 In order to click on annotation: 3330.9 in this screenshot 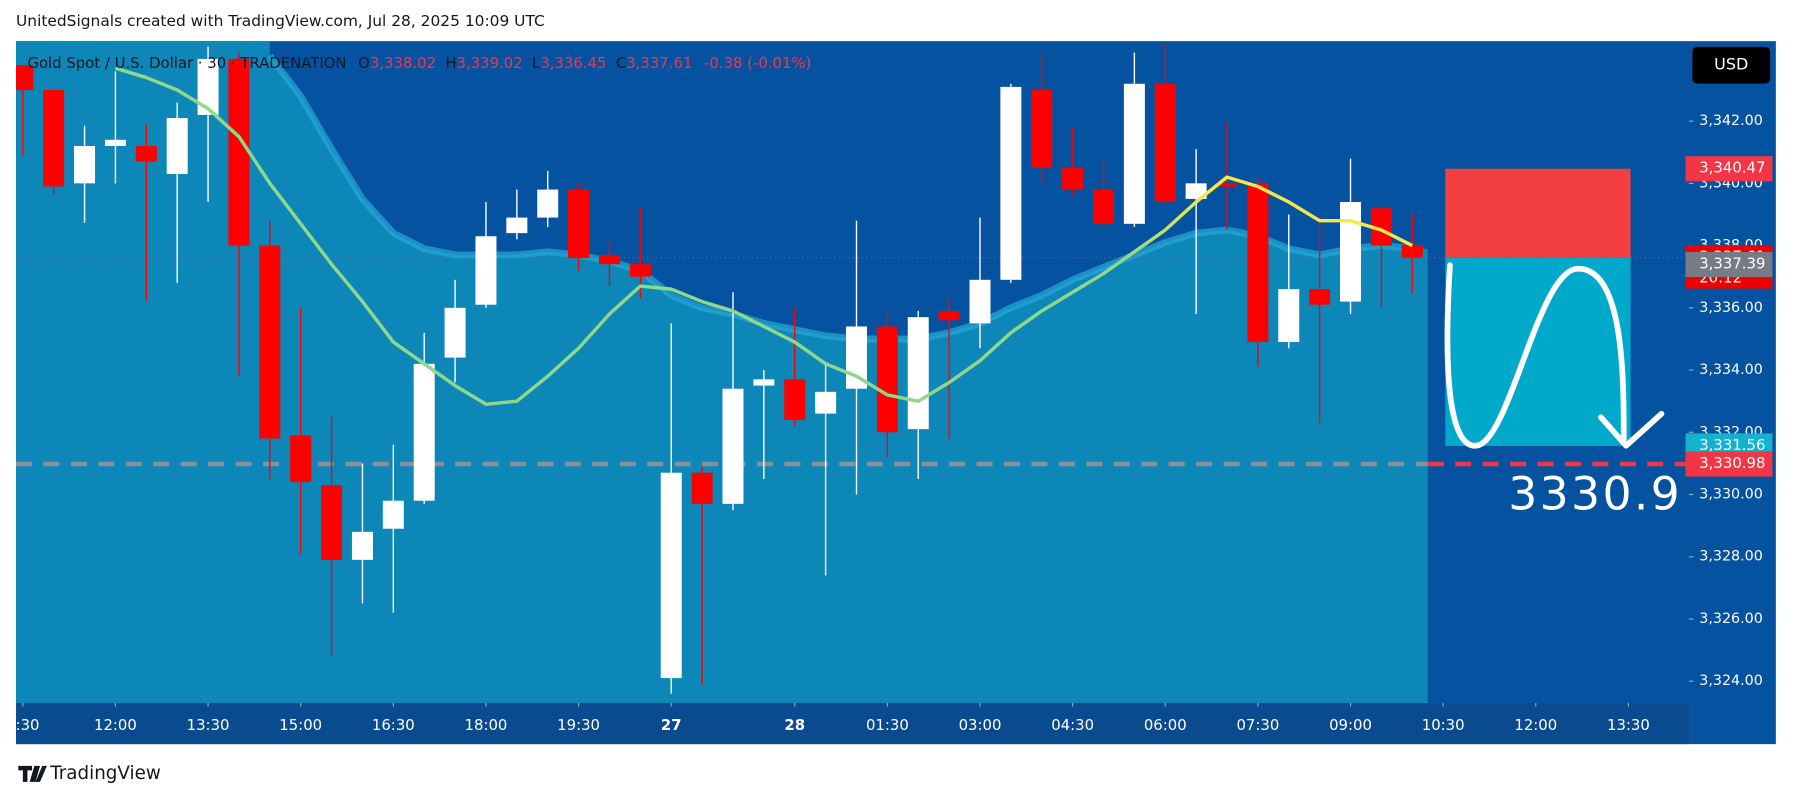, I will do `click(1595, 494)`.